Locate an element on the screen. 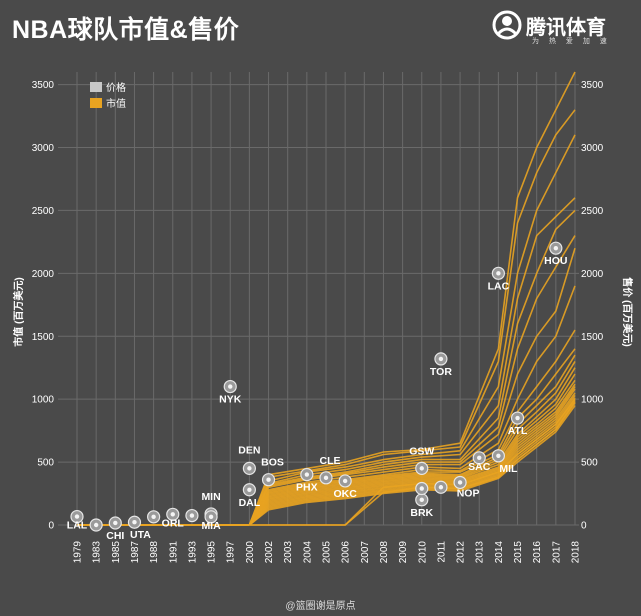 The width and height of the screenshot is (641, 616). y-tick-label-right: 500 is located at coordinates (589, 463).